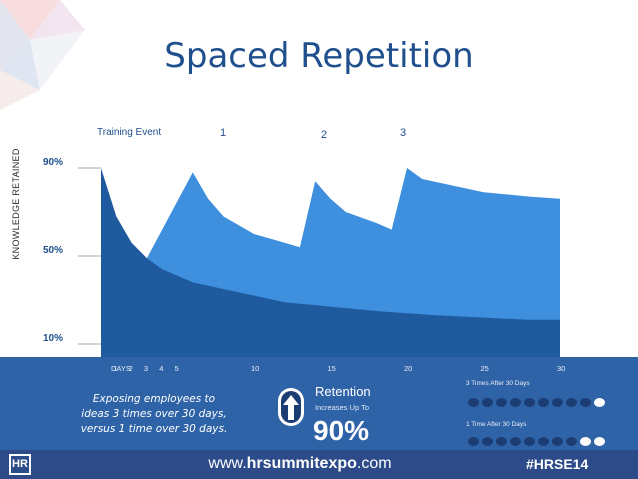 This screenshot has height=479, width=638. I want to click on event-3-label: 3, so click(403, 133).